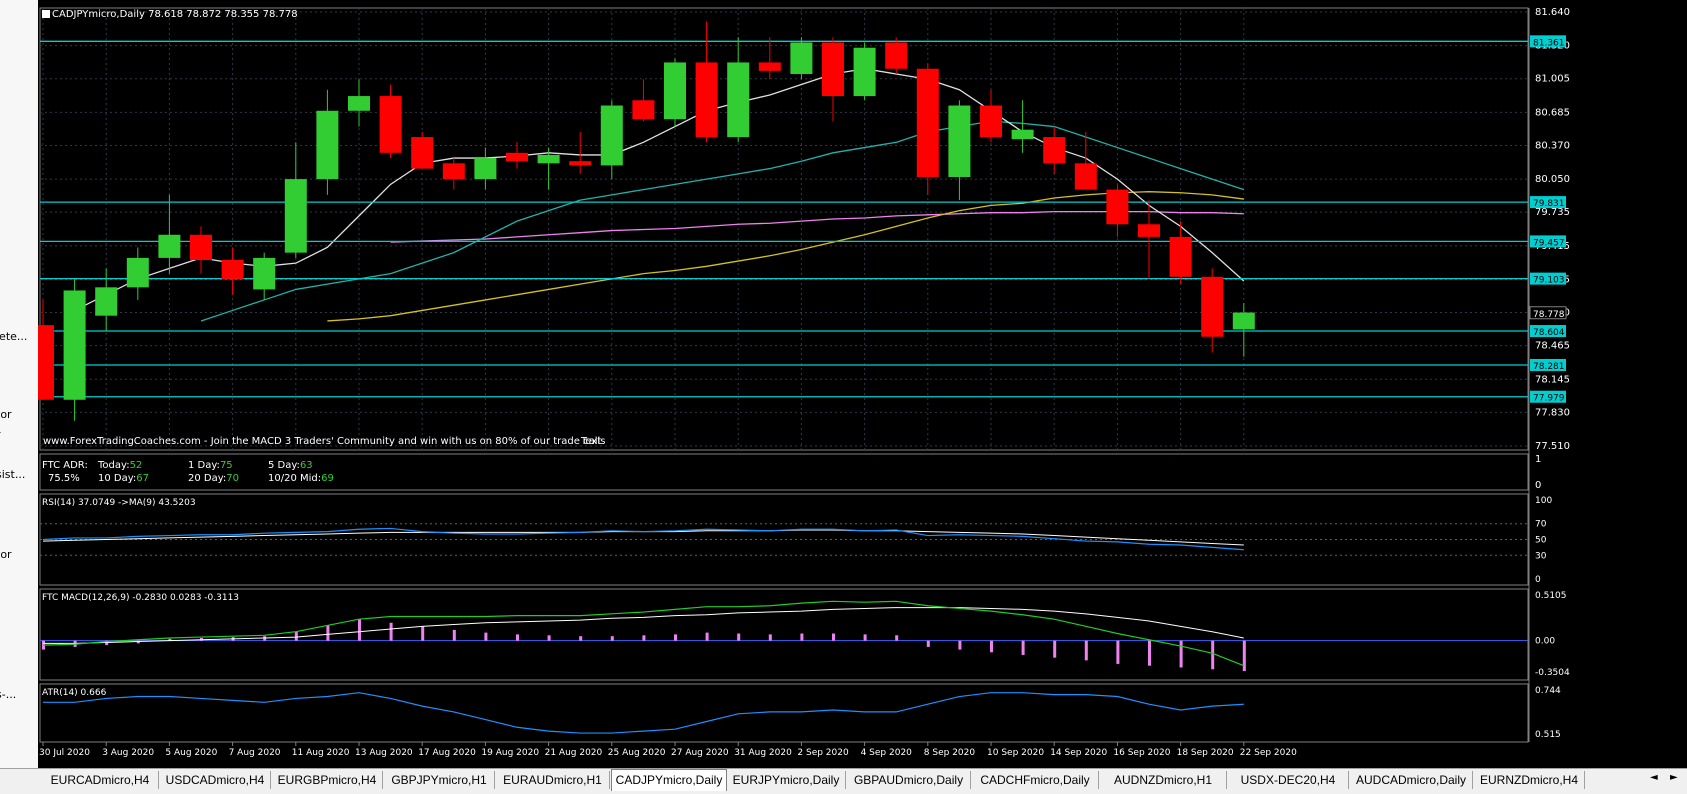 The image size is (1687, 794). Describe the element at coordinates (64, 478) in the screenshot. I see `adr-cell: 75.5%` at that location.